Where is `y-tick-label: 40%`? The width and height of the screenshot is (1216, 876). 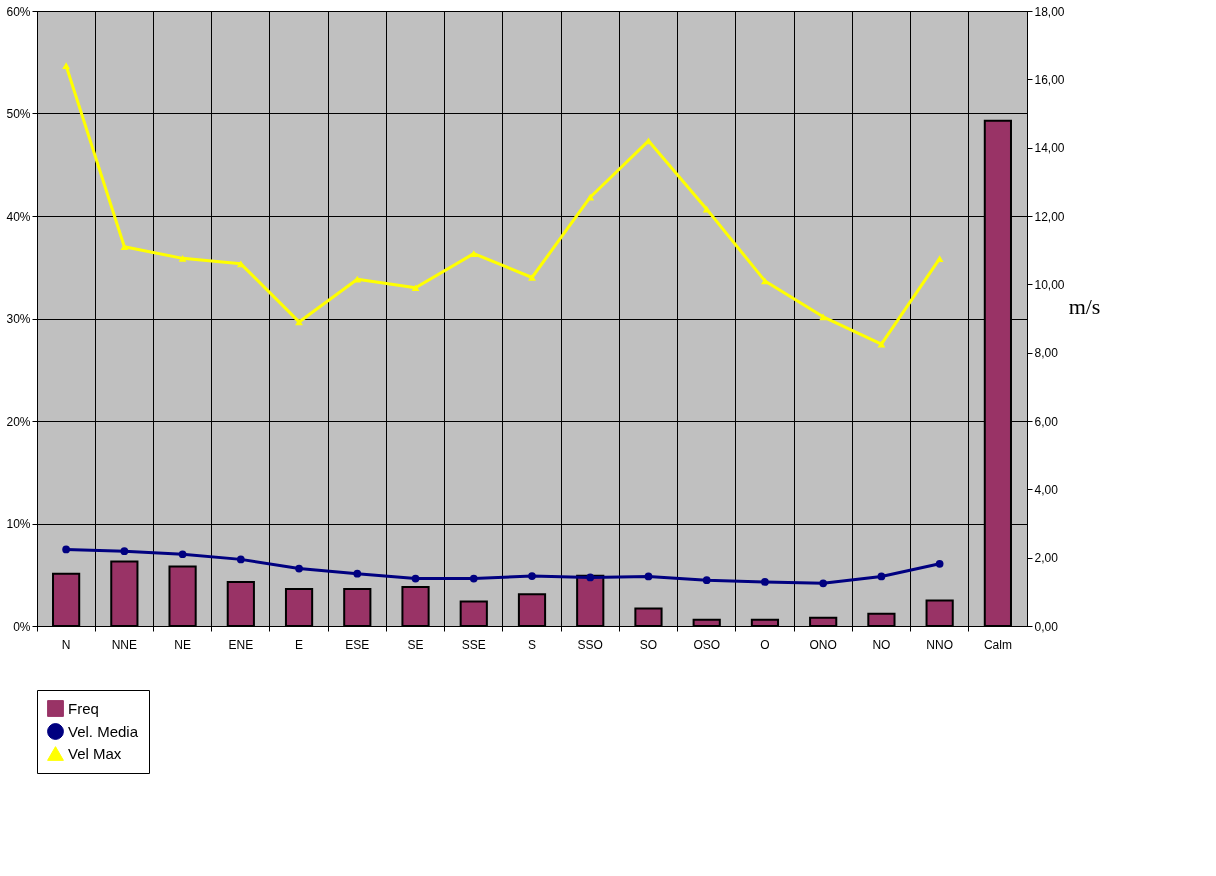 y-tick-label: 40% is located at coordinates (18, 216).